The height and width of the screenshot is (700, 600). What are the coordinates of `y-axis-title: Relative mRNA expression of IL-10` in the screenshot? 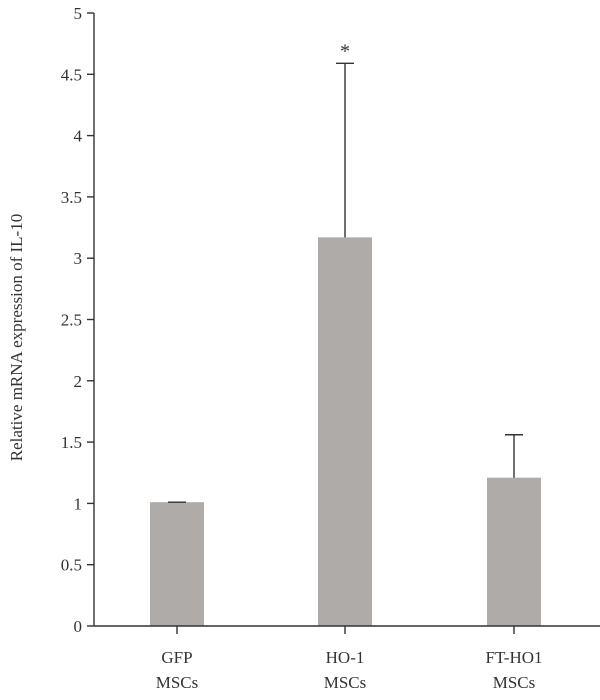 It's located at (16, 337).